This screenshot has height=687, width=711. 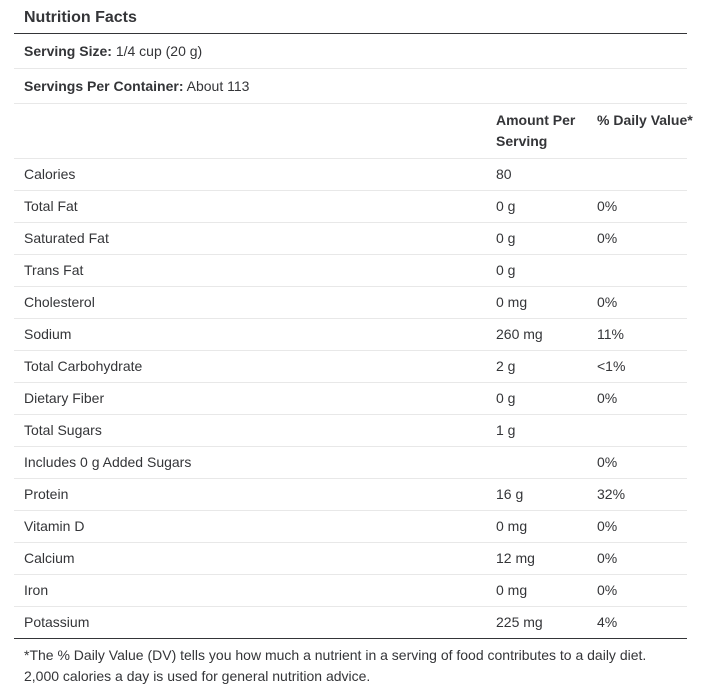 I want to click on nutrient-name: Protein, so click(x=46, y=494).